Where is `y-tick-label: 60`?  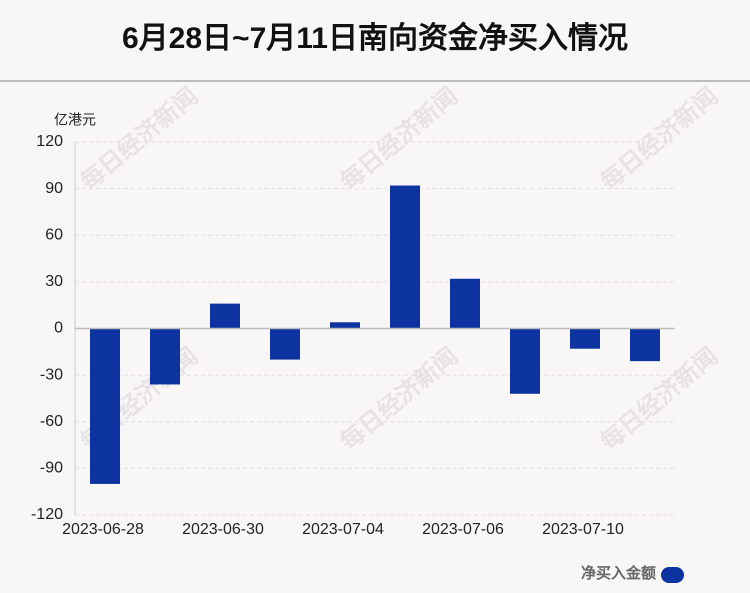
y-tick-label: 60 is located at coordinates (54, 234).